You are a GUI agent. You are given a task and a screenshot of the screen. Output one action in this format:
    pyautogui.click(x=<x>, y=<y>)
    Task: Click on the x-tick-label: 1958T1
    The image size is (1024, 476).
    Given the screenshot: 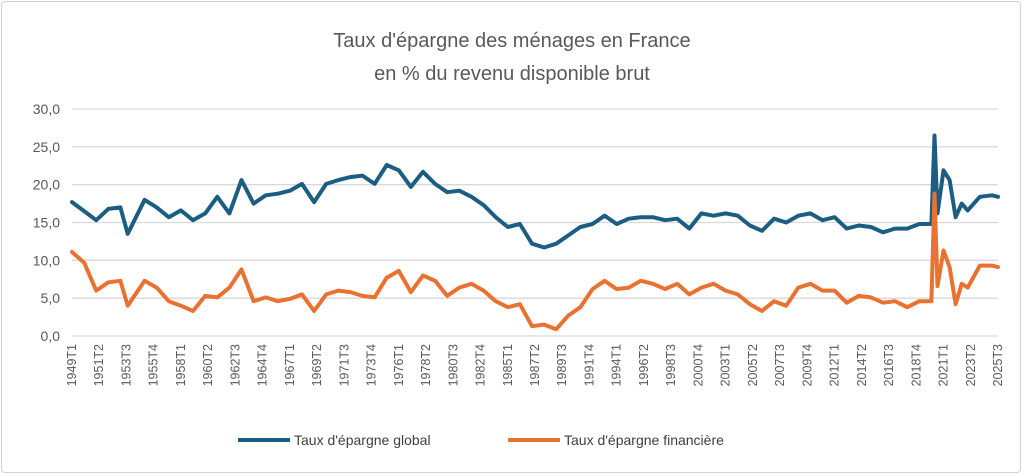 What is the action you would take?
    pyautogui.click(x=181, y=365)
    